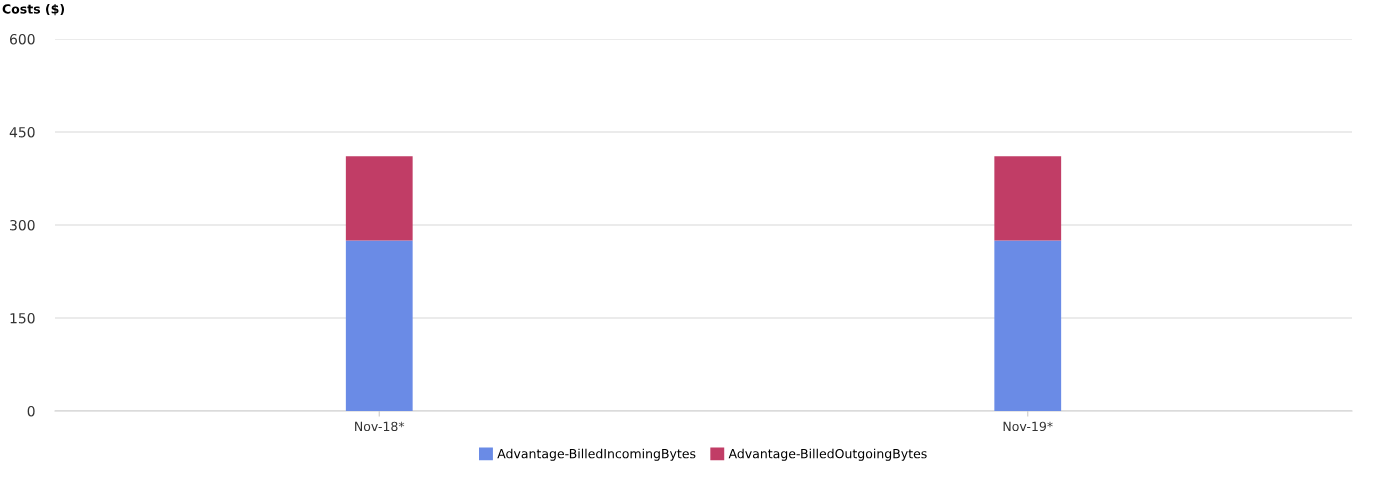 This screenshot has height=477, width=1386. Describe the element at coordinates (22, 132) in the screenshot. I see `y-tick-label: 450` at that location.